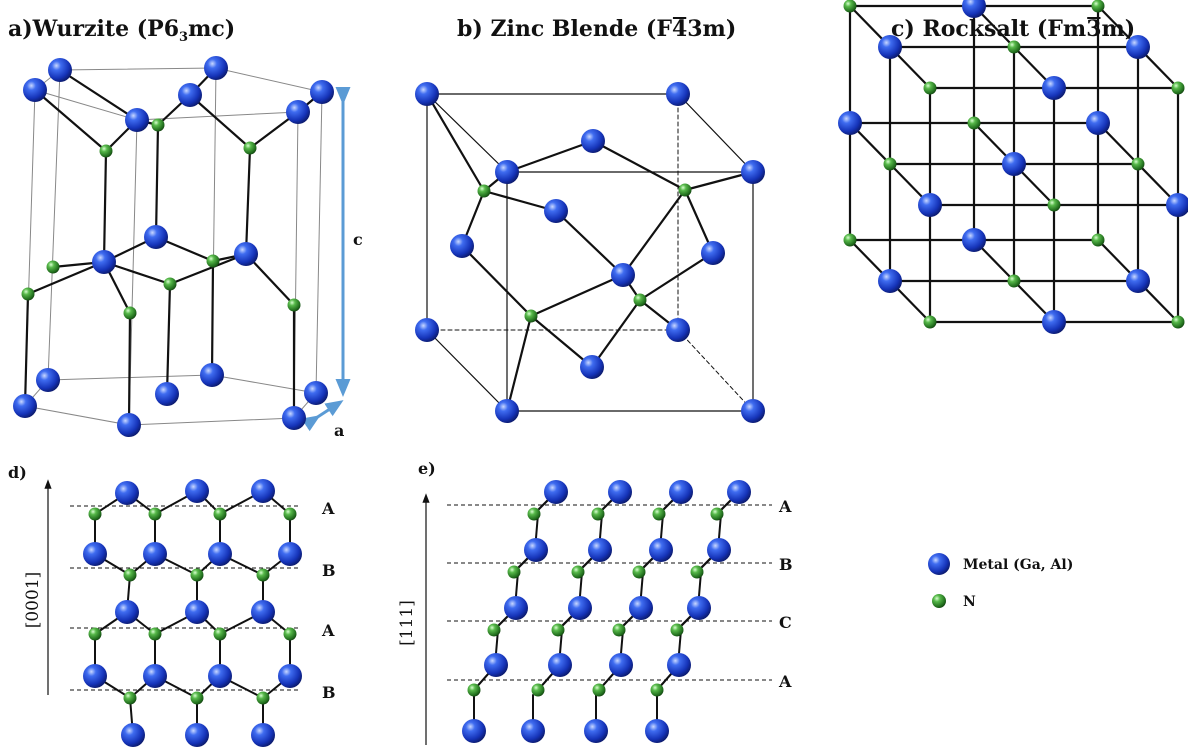 The height and width of the screenshot is (749, 1188). I want to click on a-axis-label: a, so click(339, 430).